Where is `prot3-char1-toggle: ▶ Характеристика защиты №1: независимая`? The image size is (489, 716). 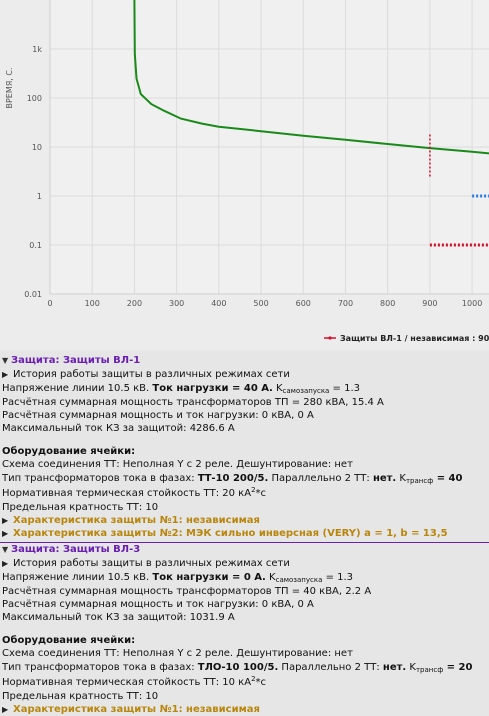 prot3-char1-toggle: ▶ Характеристика защиты №1: независимая is located at coordinates (244, 709).